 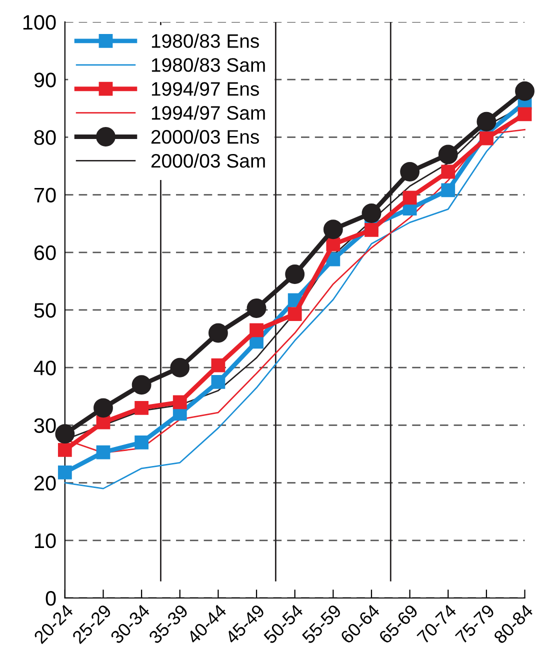 What do you see at coordinates (45, 137) in the screenshot?
I see `y-tick-label: 80` at bounding box center [45, 137].